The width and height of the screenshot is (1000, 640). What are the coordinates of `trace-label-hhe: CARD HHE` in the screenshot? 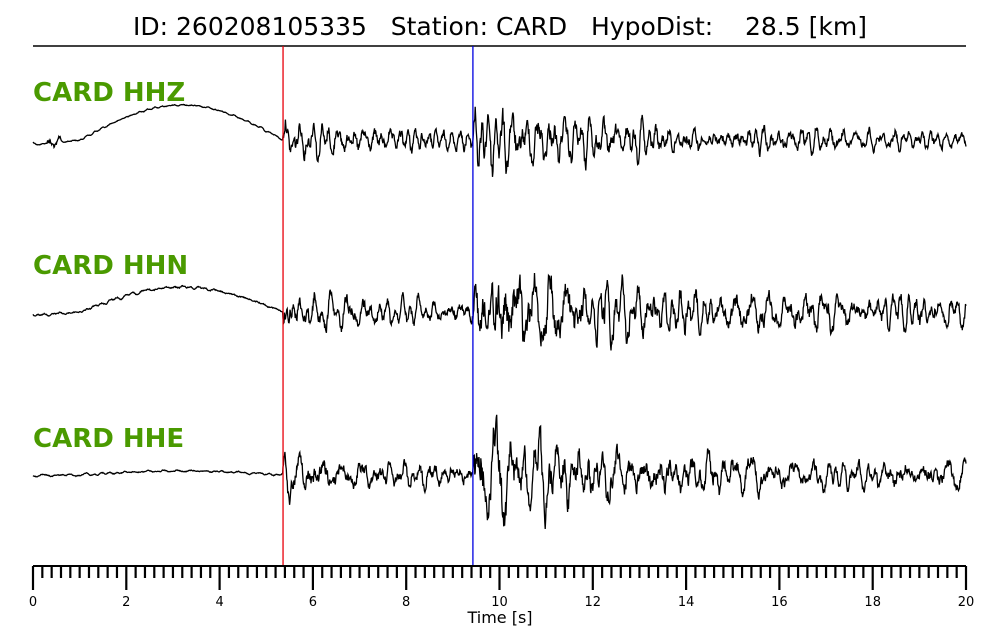 It's located at (108, 439).